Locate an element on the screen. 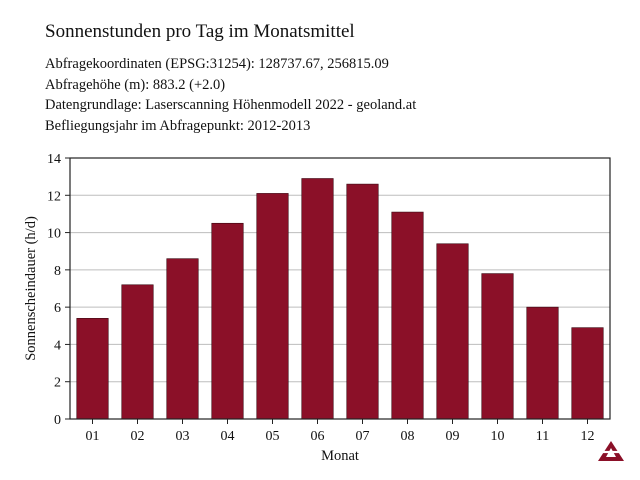  y-axis-label: Sonnenscheindauer (h/d) is located at coordinates (31, 288).